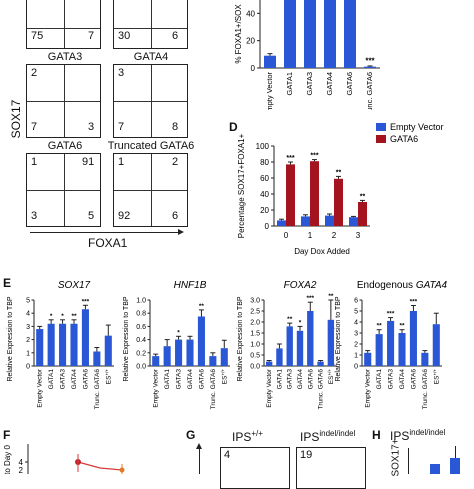  What do you see at coordinates (7, 283) in the screenshot?
I see `panel-letter: E` at bounding box center [7, 283].